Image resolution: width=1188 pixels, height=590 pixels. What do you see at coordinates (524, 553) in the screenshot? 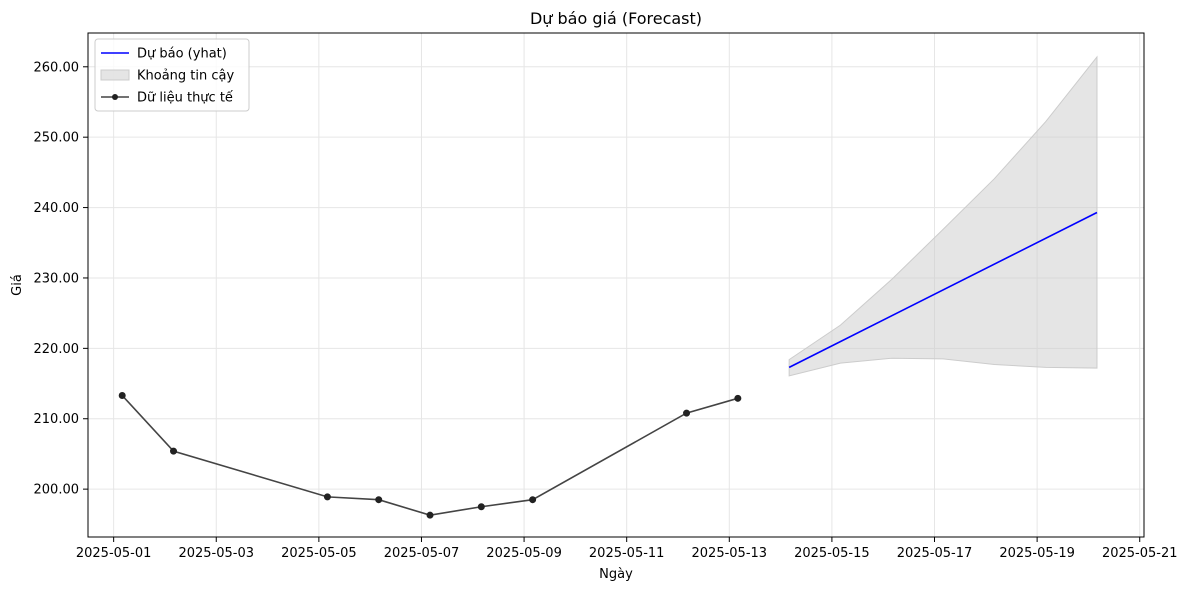
I see `x-tick-label: 2025-05-09` at bounding box center [524, 553].